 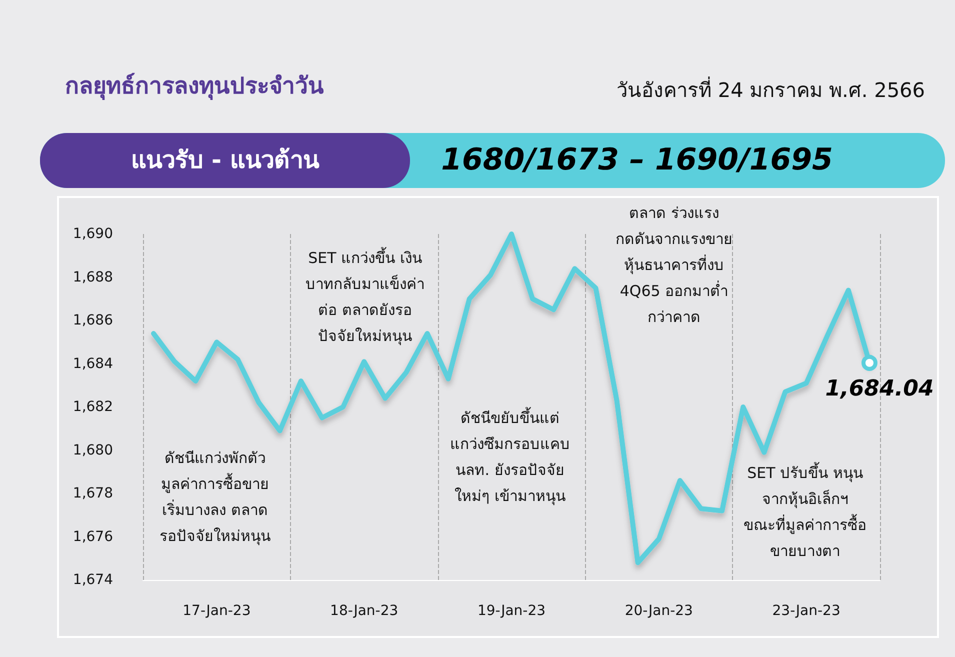 What do you see at coordinates (771, 89) in the screenshot?
I see `chart-subtitle: วันอังคารที่ 24 มกราคม พ.ศ. 2566` at bounding box center [771, 89].